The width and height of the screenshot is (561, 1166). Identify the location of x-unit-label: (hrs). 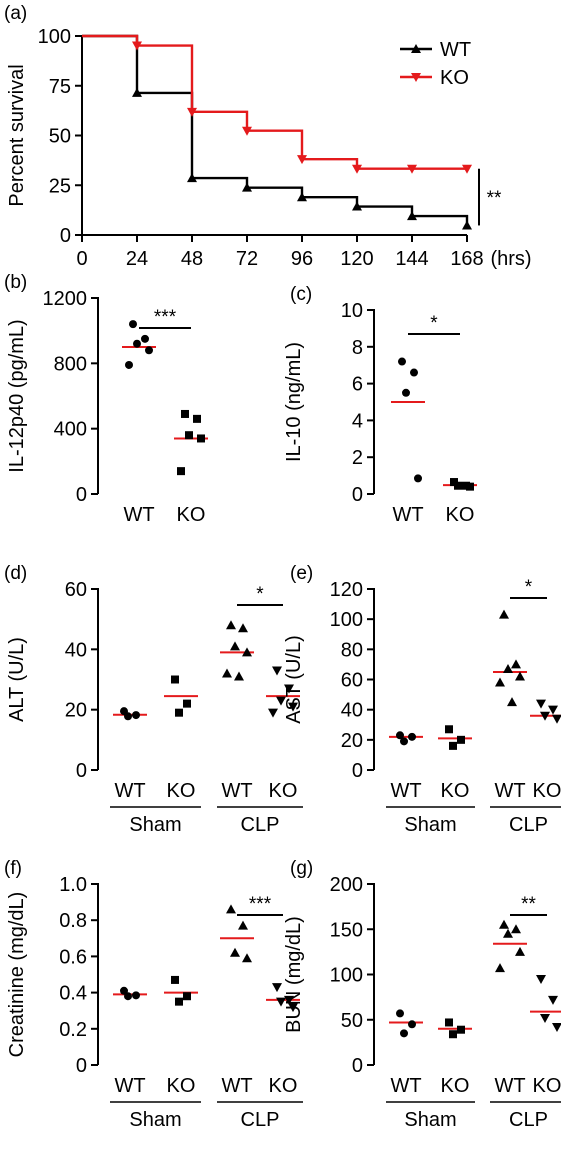
(510, 259).